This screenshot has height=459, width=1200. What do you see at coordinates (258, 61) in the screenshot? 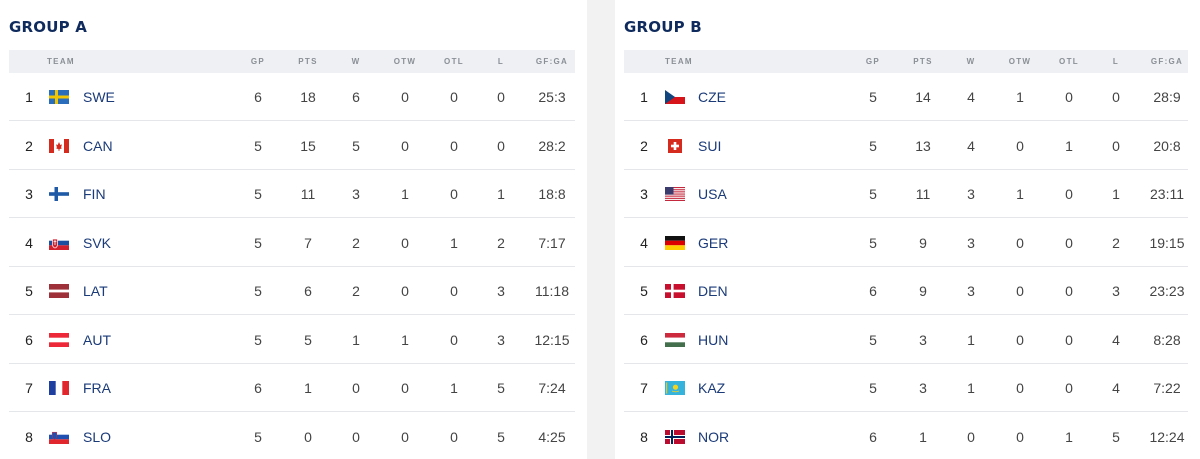
I see `col-gp: GP` at bounding box center [258, 61].